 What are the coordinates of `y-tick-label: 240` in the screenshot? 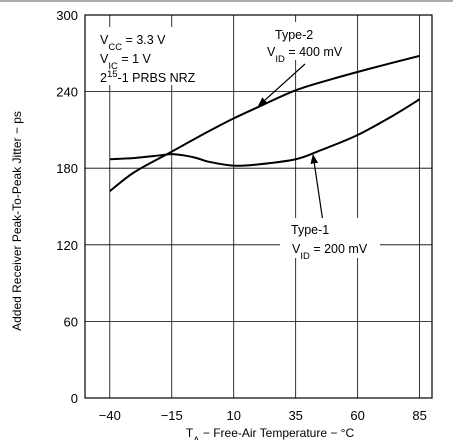 It's located at (67, 92).